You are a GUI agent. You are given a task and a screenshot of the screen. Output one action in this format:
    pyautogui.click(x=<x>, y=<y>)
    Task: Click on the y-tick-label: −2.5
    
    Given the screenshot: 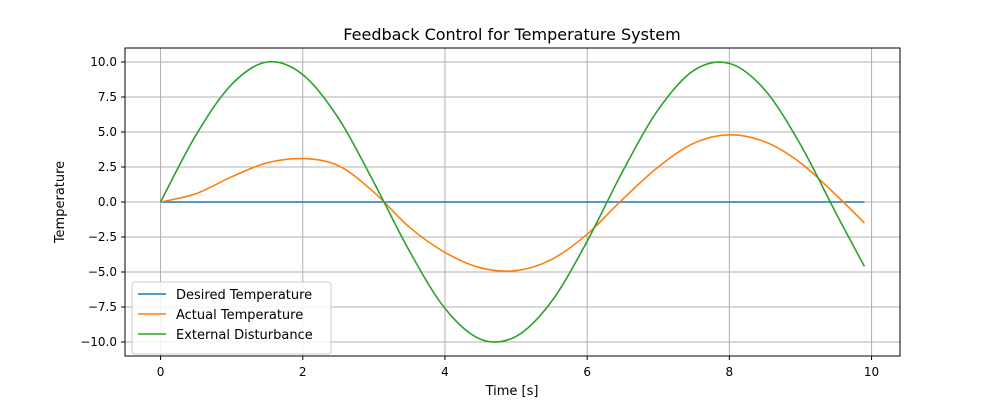 What is the action you would take?
    pyautogui.click(x=102, y=237)
    